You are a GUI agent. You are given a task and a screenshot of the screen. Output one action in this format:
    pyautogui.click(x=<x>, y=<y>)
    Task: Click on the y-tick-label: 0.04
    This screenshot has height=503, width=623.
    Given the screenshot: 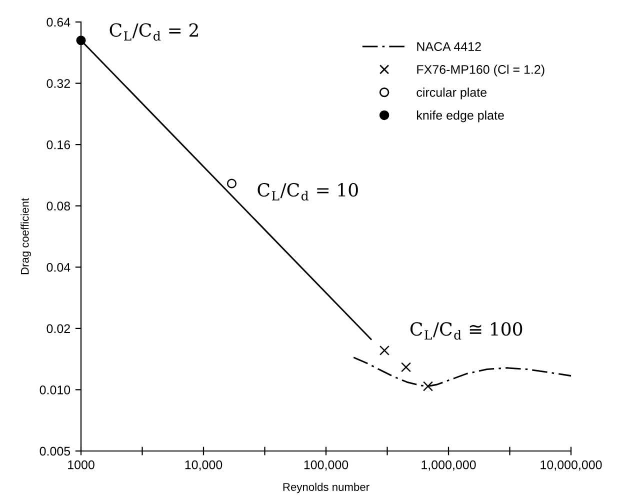 What is the action you would take?
    pyautogui.click(x=58, y=267)
    